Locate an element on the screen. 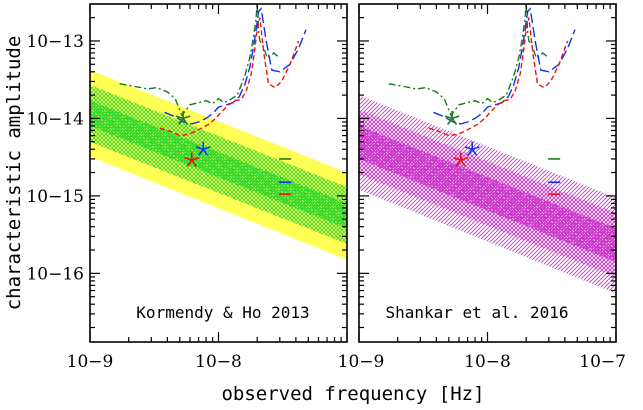 The height and width of the screenshot is (410, 643). y-tick-label: 10−16 is located at coordinates (55, 274).